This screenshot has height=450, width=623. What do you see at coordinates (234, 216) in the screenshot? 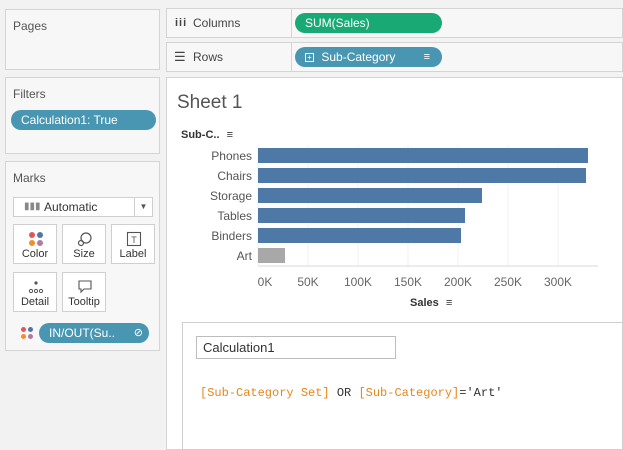
I see `category-label-tables: Tables` at bounding box center [234, 216].